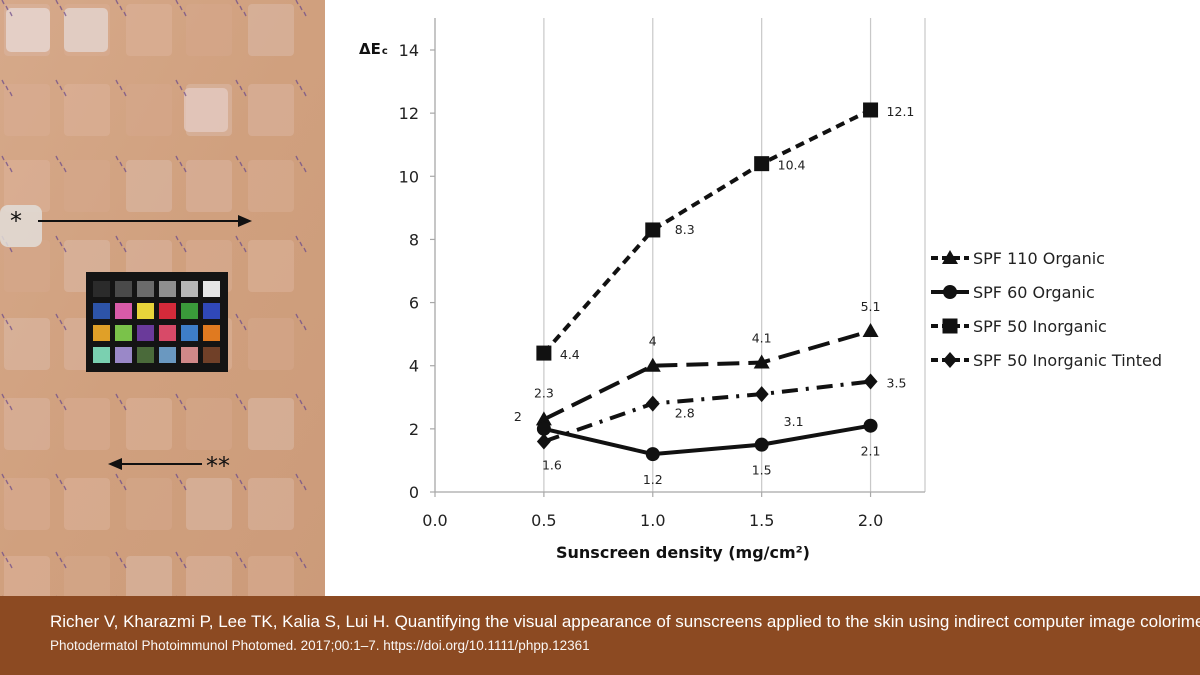 This screenshot has width=1200, height=675. What do you see at coordinates (897, 383) in the screenshot?
I see `data-label: 3.5` at bounding box center [897, 383].